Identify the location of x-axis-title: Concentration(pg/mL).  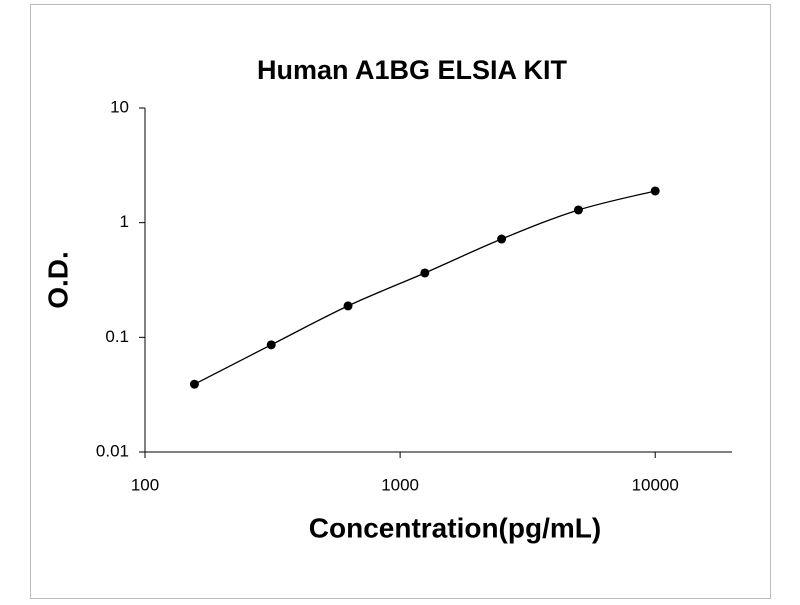
(455, 527).